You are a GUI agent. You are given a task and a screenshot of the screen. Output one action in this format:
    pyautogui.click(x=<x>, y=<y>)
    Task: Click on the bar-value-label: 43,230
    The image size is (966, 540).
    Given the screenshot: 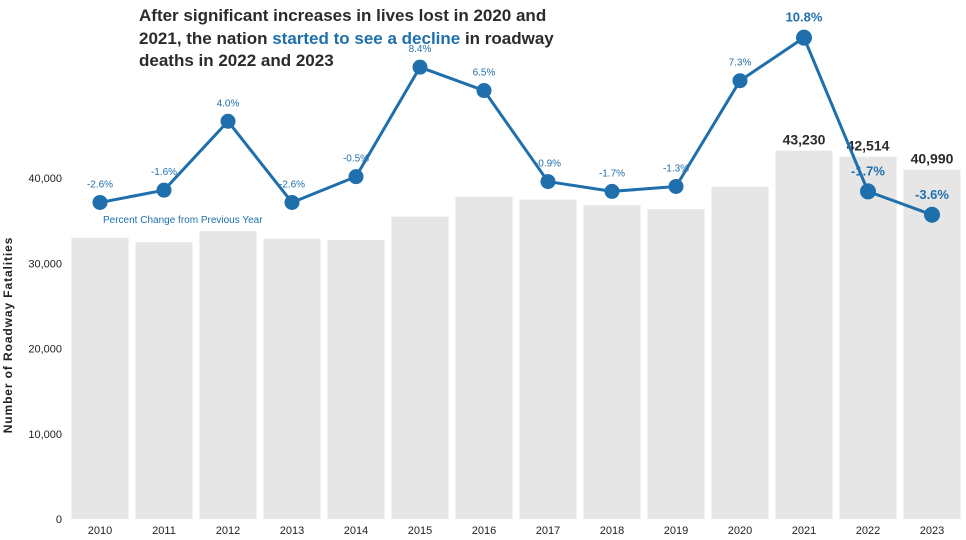 What is the action you would take?
    pyautogui.click(x=804, y=140)
    